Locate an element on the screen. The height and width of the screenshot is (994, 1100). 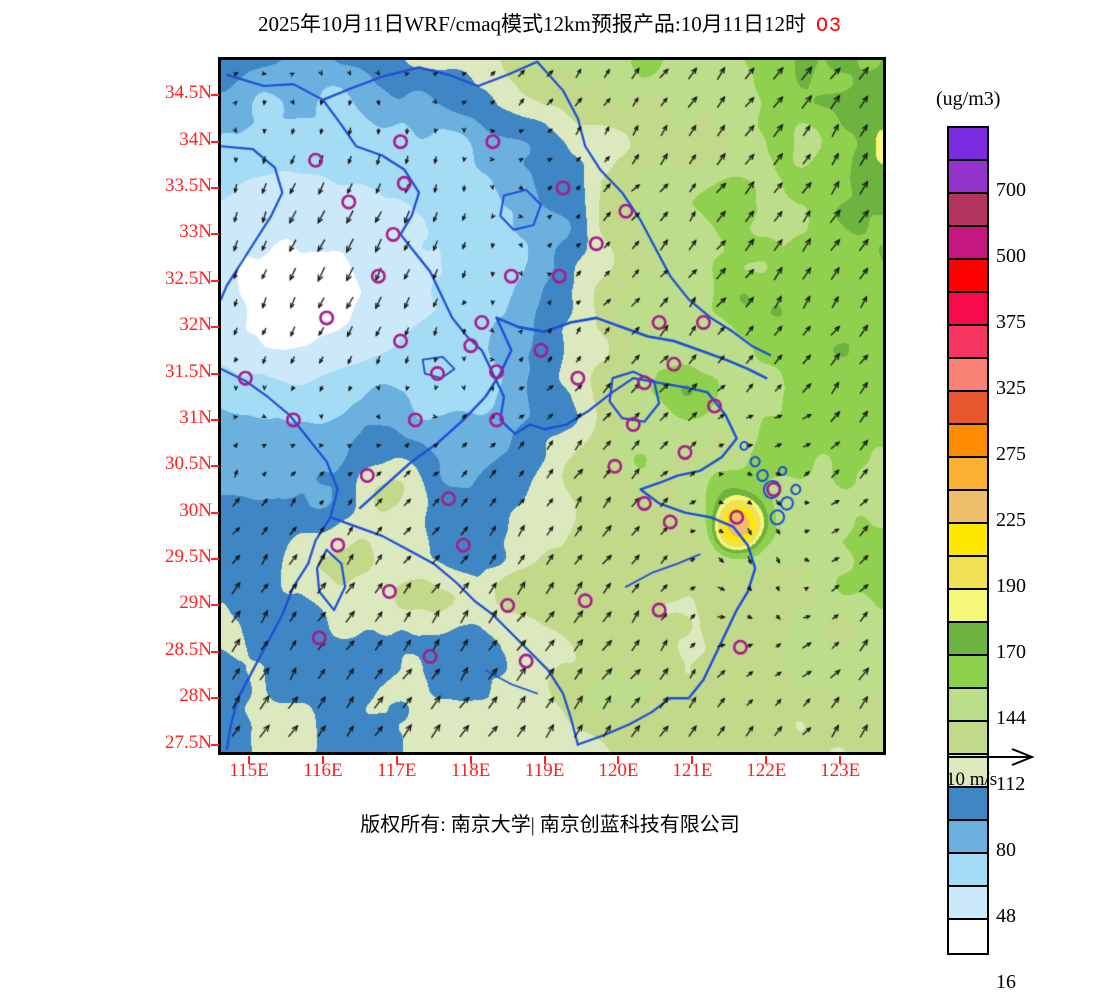
colorbar-tick-label: 275 is located at coordinates (1011, 454).